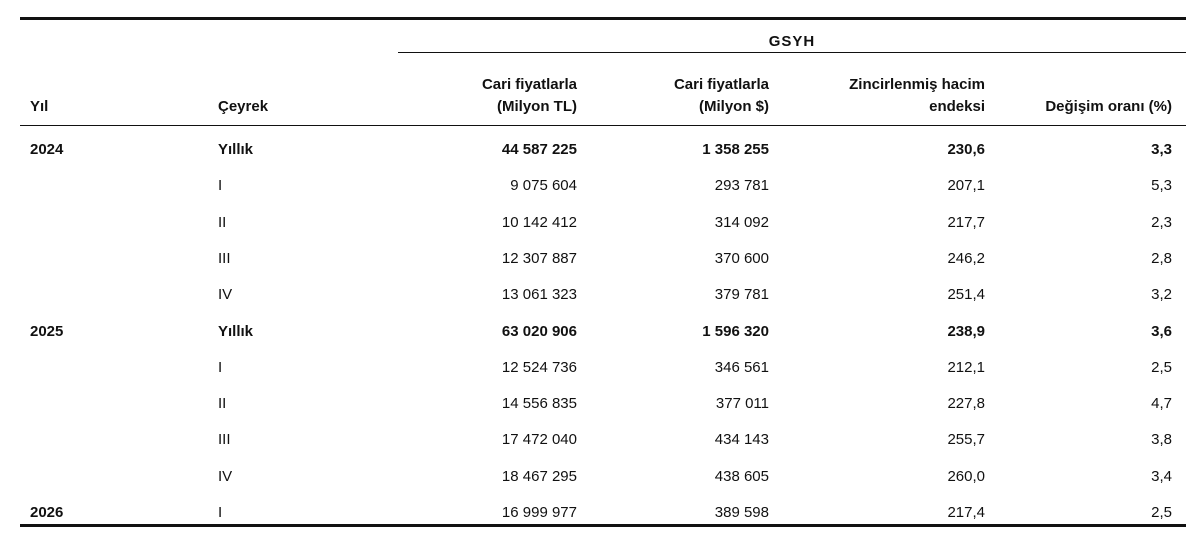  What do you see at coordinates (539, 439) in the screenshot?
I see `value-cell: 17 472 040` at bounding box center [539, 439].